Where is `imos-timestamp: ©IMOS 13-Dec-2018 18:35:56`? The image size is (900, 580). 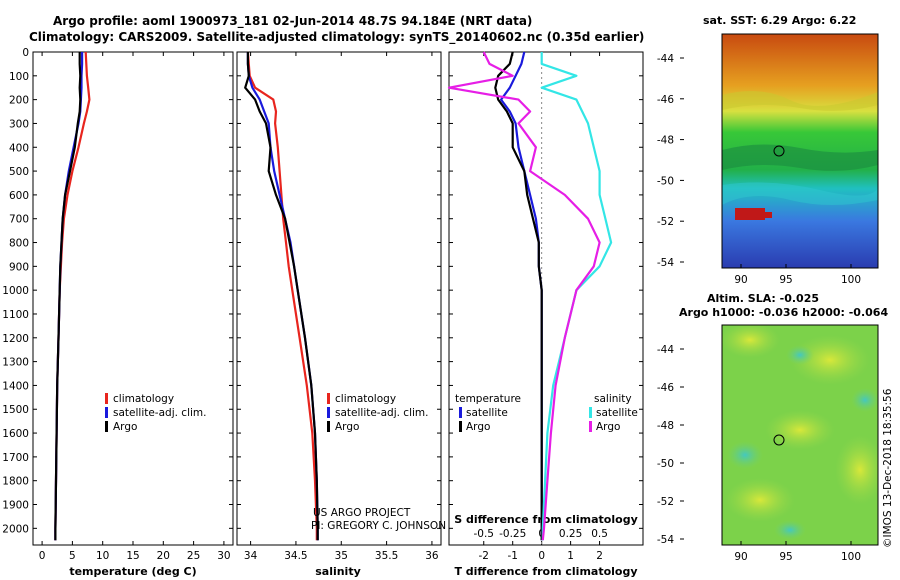 imos-timestamp: ©IMOS 13-Dec-2018 18:35:56 is located at coordinates (888, 468).